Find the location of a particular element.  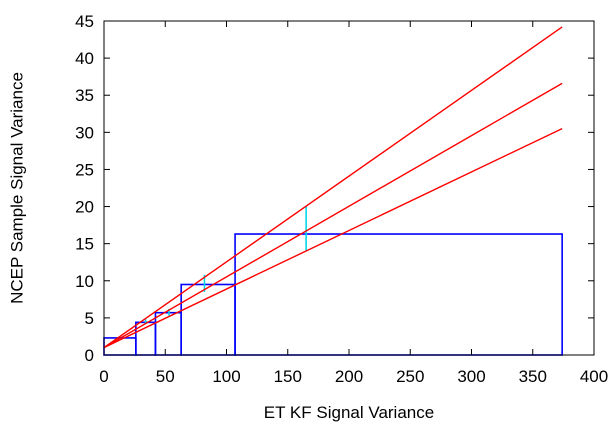

x-tick-label: 50 is located at coordinates (165, 376).